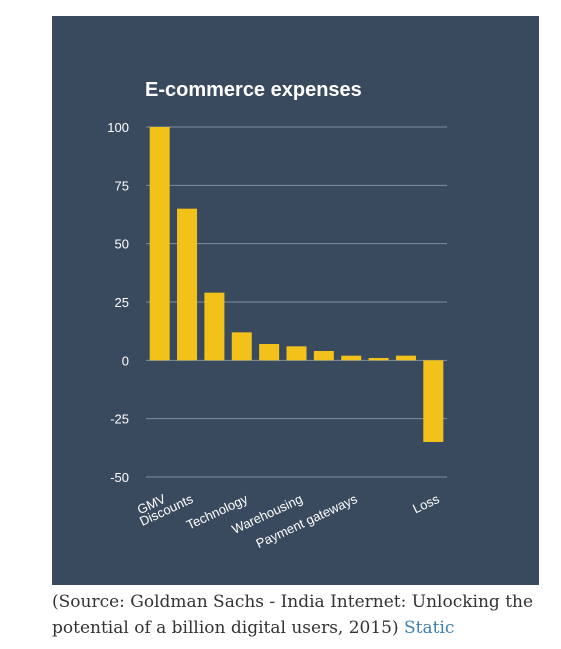  What do you see at coordinates (118, 127) in the screenshot?
I see `y-tick-label: 100` at bounding box center [118, 127].